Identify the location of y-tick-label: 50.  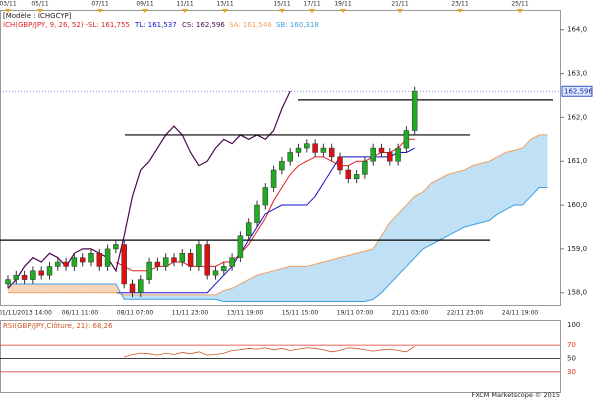
(571, 359).